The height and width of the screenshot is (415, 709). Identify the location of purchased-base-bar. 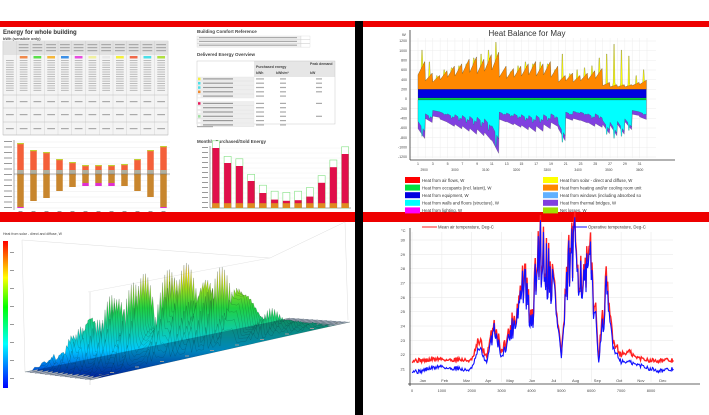
(228, 205).